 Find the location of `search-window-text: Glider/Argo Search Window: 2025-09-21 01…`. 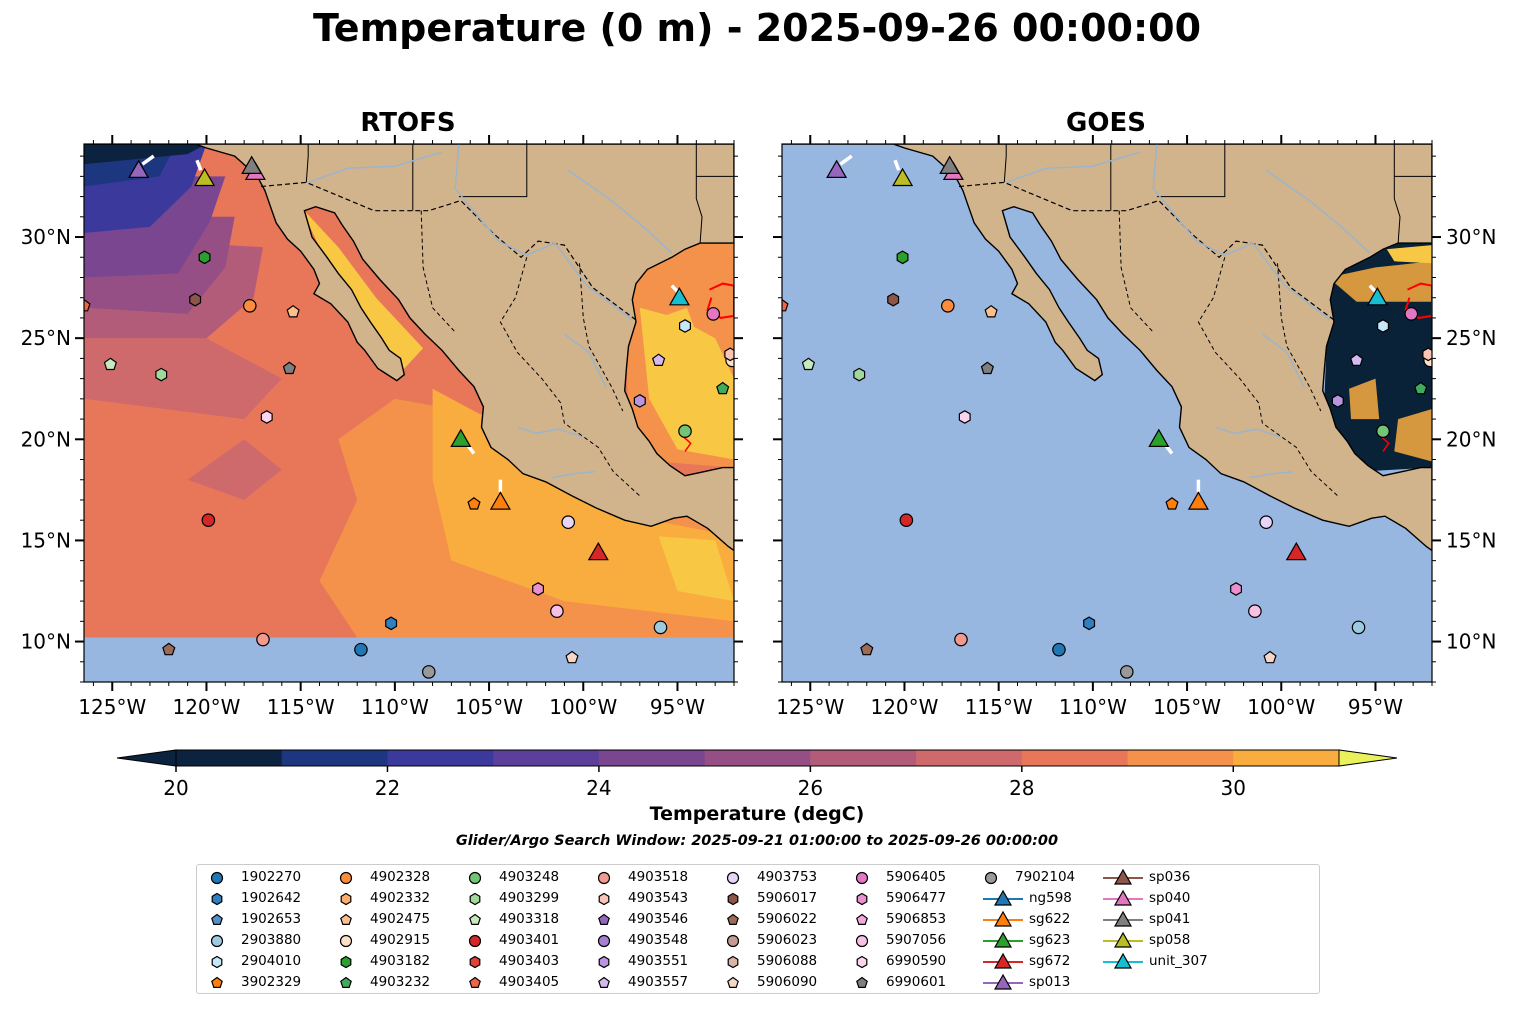

search-window-text: Glider/Argo Search Window: 2025-09-21 01… is located at coordinates (757, 841).